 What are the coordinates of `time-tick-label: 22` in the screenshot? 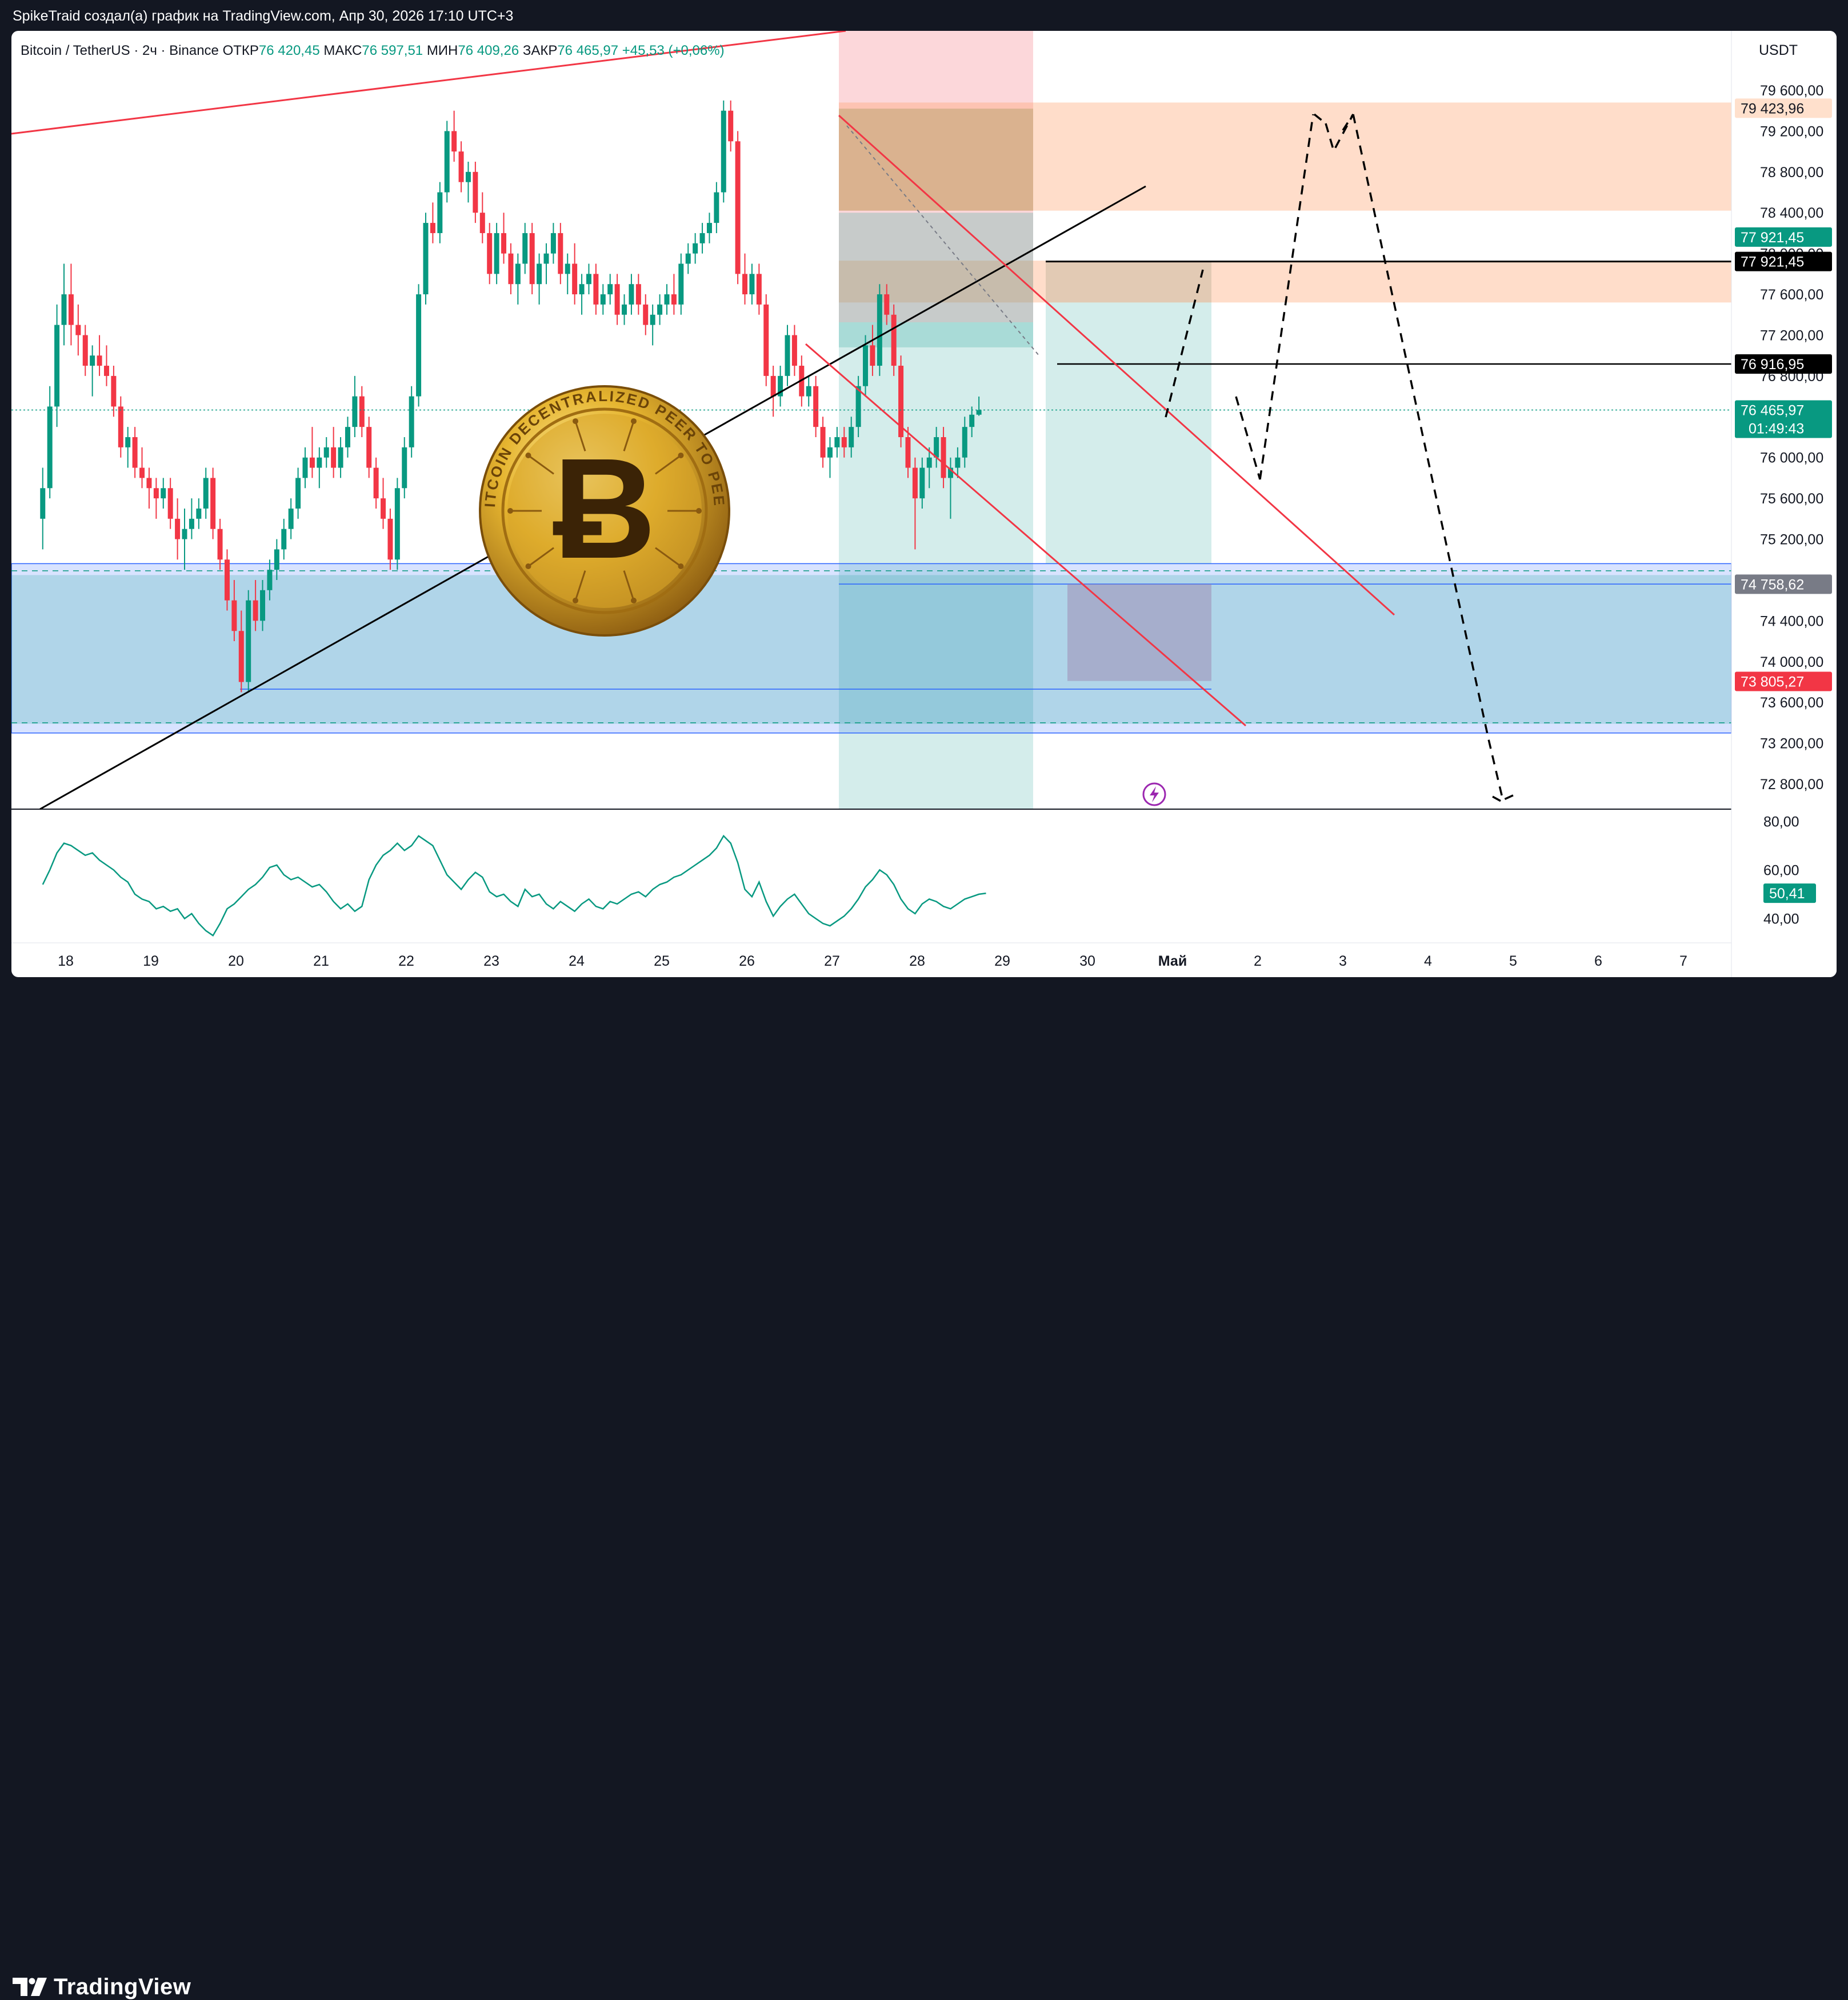 It's located at (406, 961).